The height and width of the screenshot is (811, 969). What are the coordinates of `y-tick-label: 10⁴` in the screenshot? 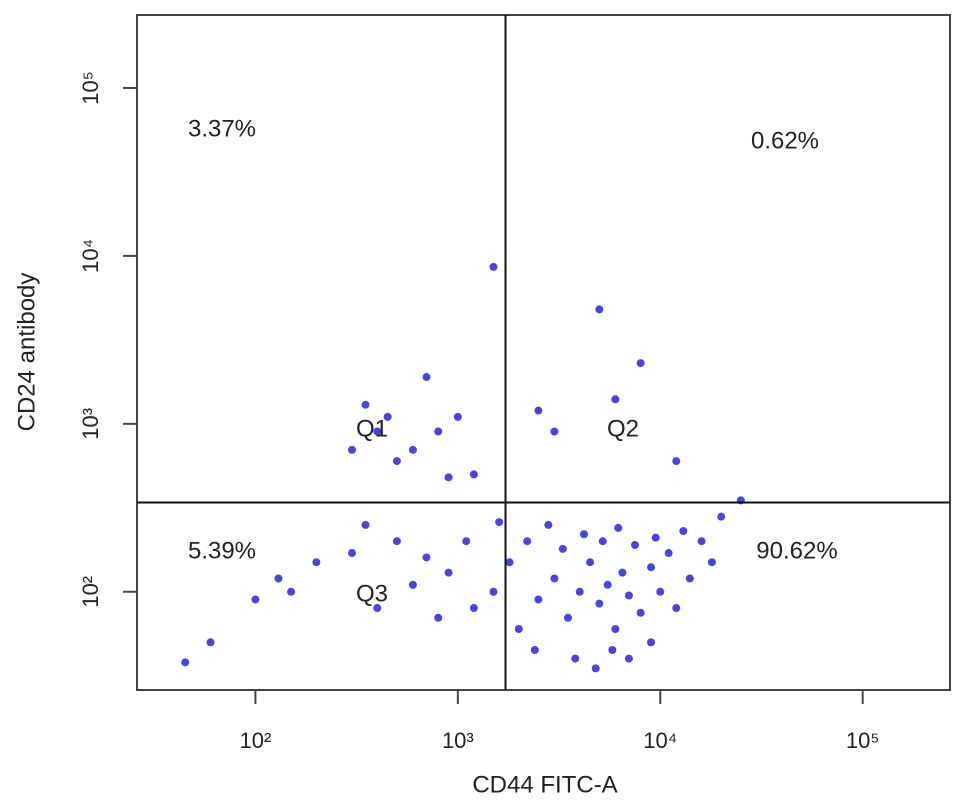 It's located at (90, 256).